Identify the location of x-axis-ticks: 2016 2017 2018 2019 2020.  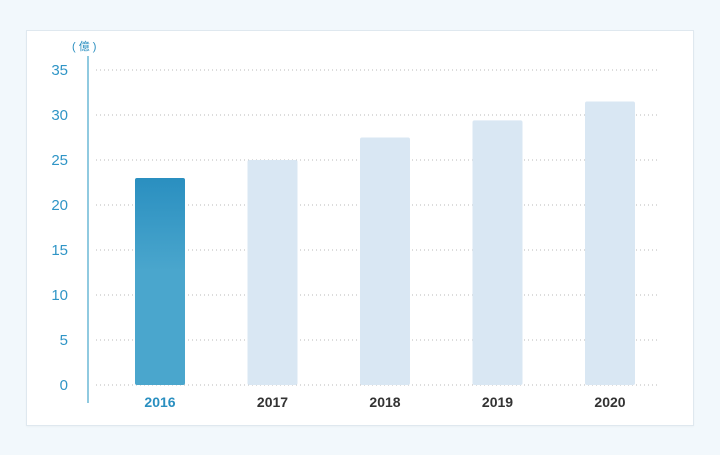
(384, 402).